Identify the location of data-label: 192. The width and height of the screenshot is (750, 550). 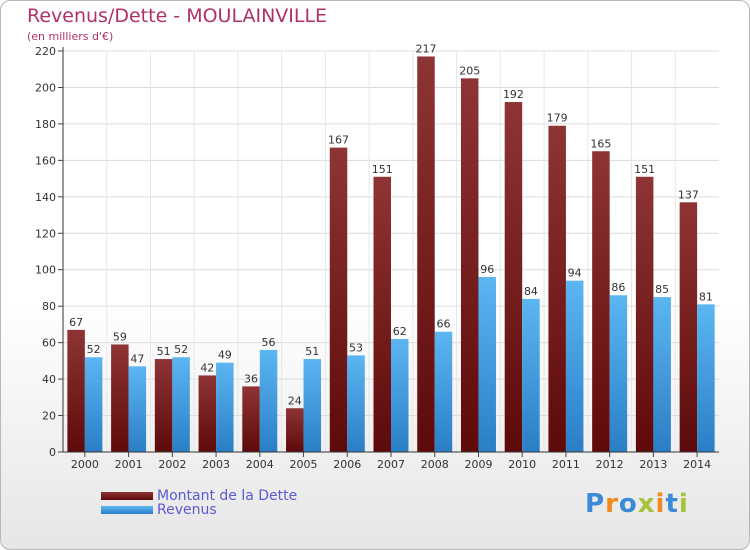
(513, 94).